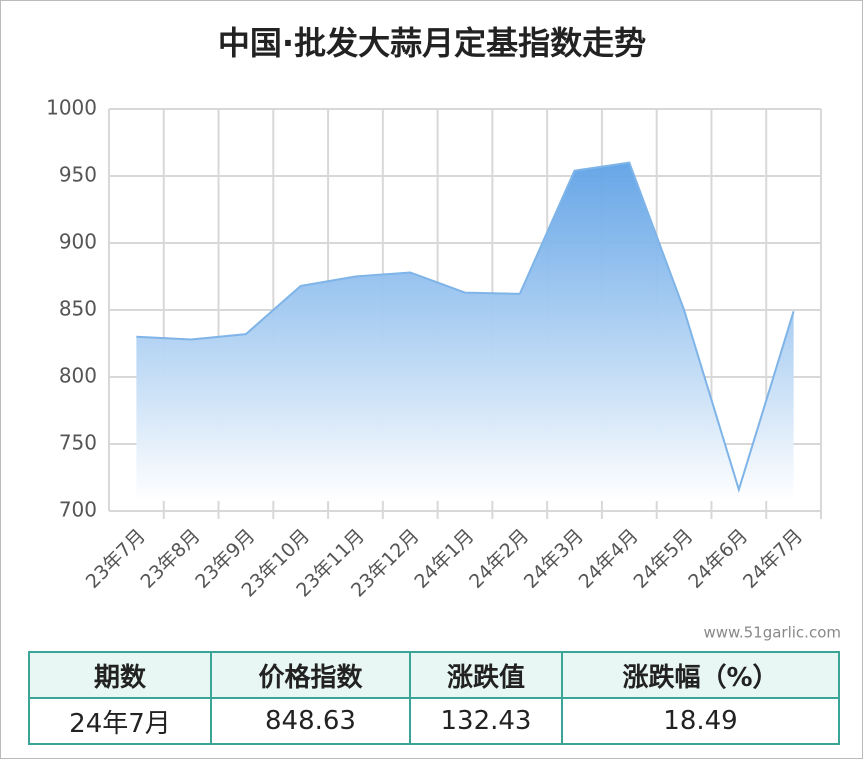 This screenshot has width=863, height=759. Describe the element at coordinates (116, 559) in the screenshot. I see `x-tick-label: 23年7月` at that location.